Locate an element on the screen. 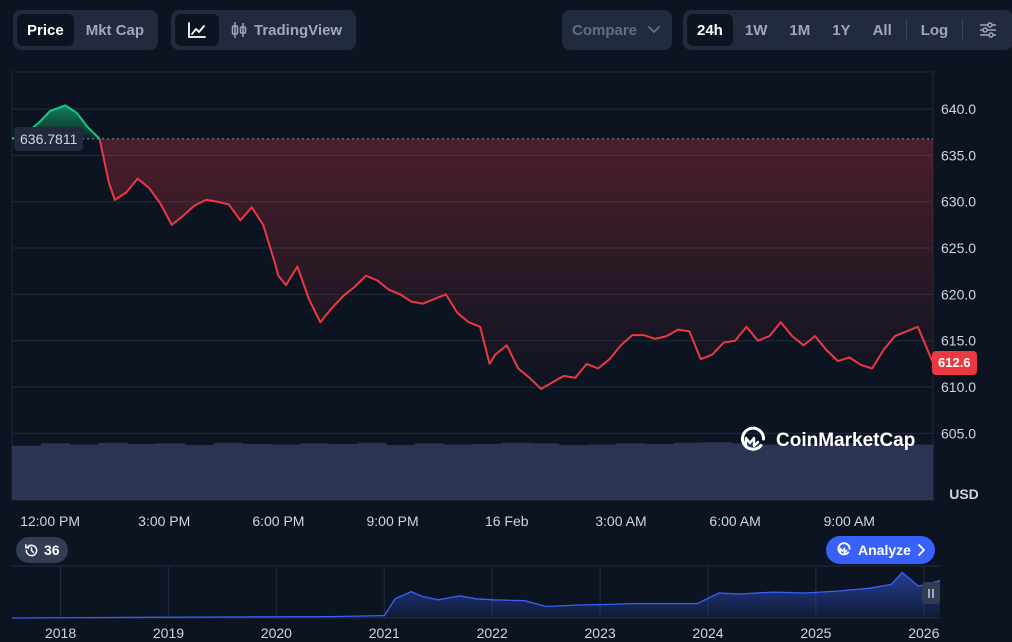  candlestick-icon is located at coordinates (239, 30).